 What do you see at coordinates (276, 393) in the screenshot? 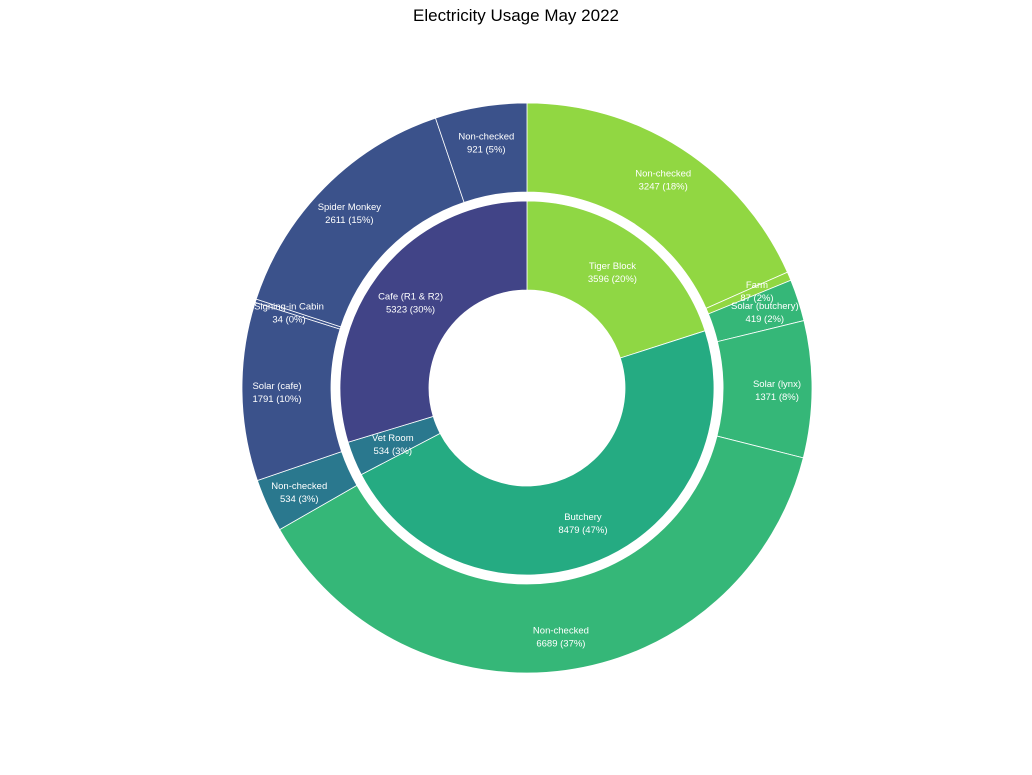
I see `outer-ring-label-solar-cafe-6: Solar (cafe) 1791 (10%)` at bounding box center [276, 393].